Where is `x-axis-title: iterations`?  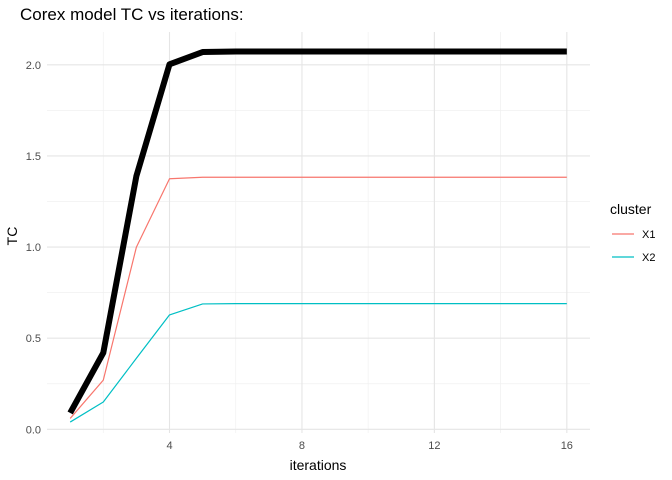
x-axis-title: iterations is located at coordinates (318, 465).